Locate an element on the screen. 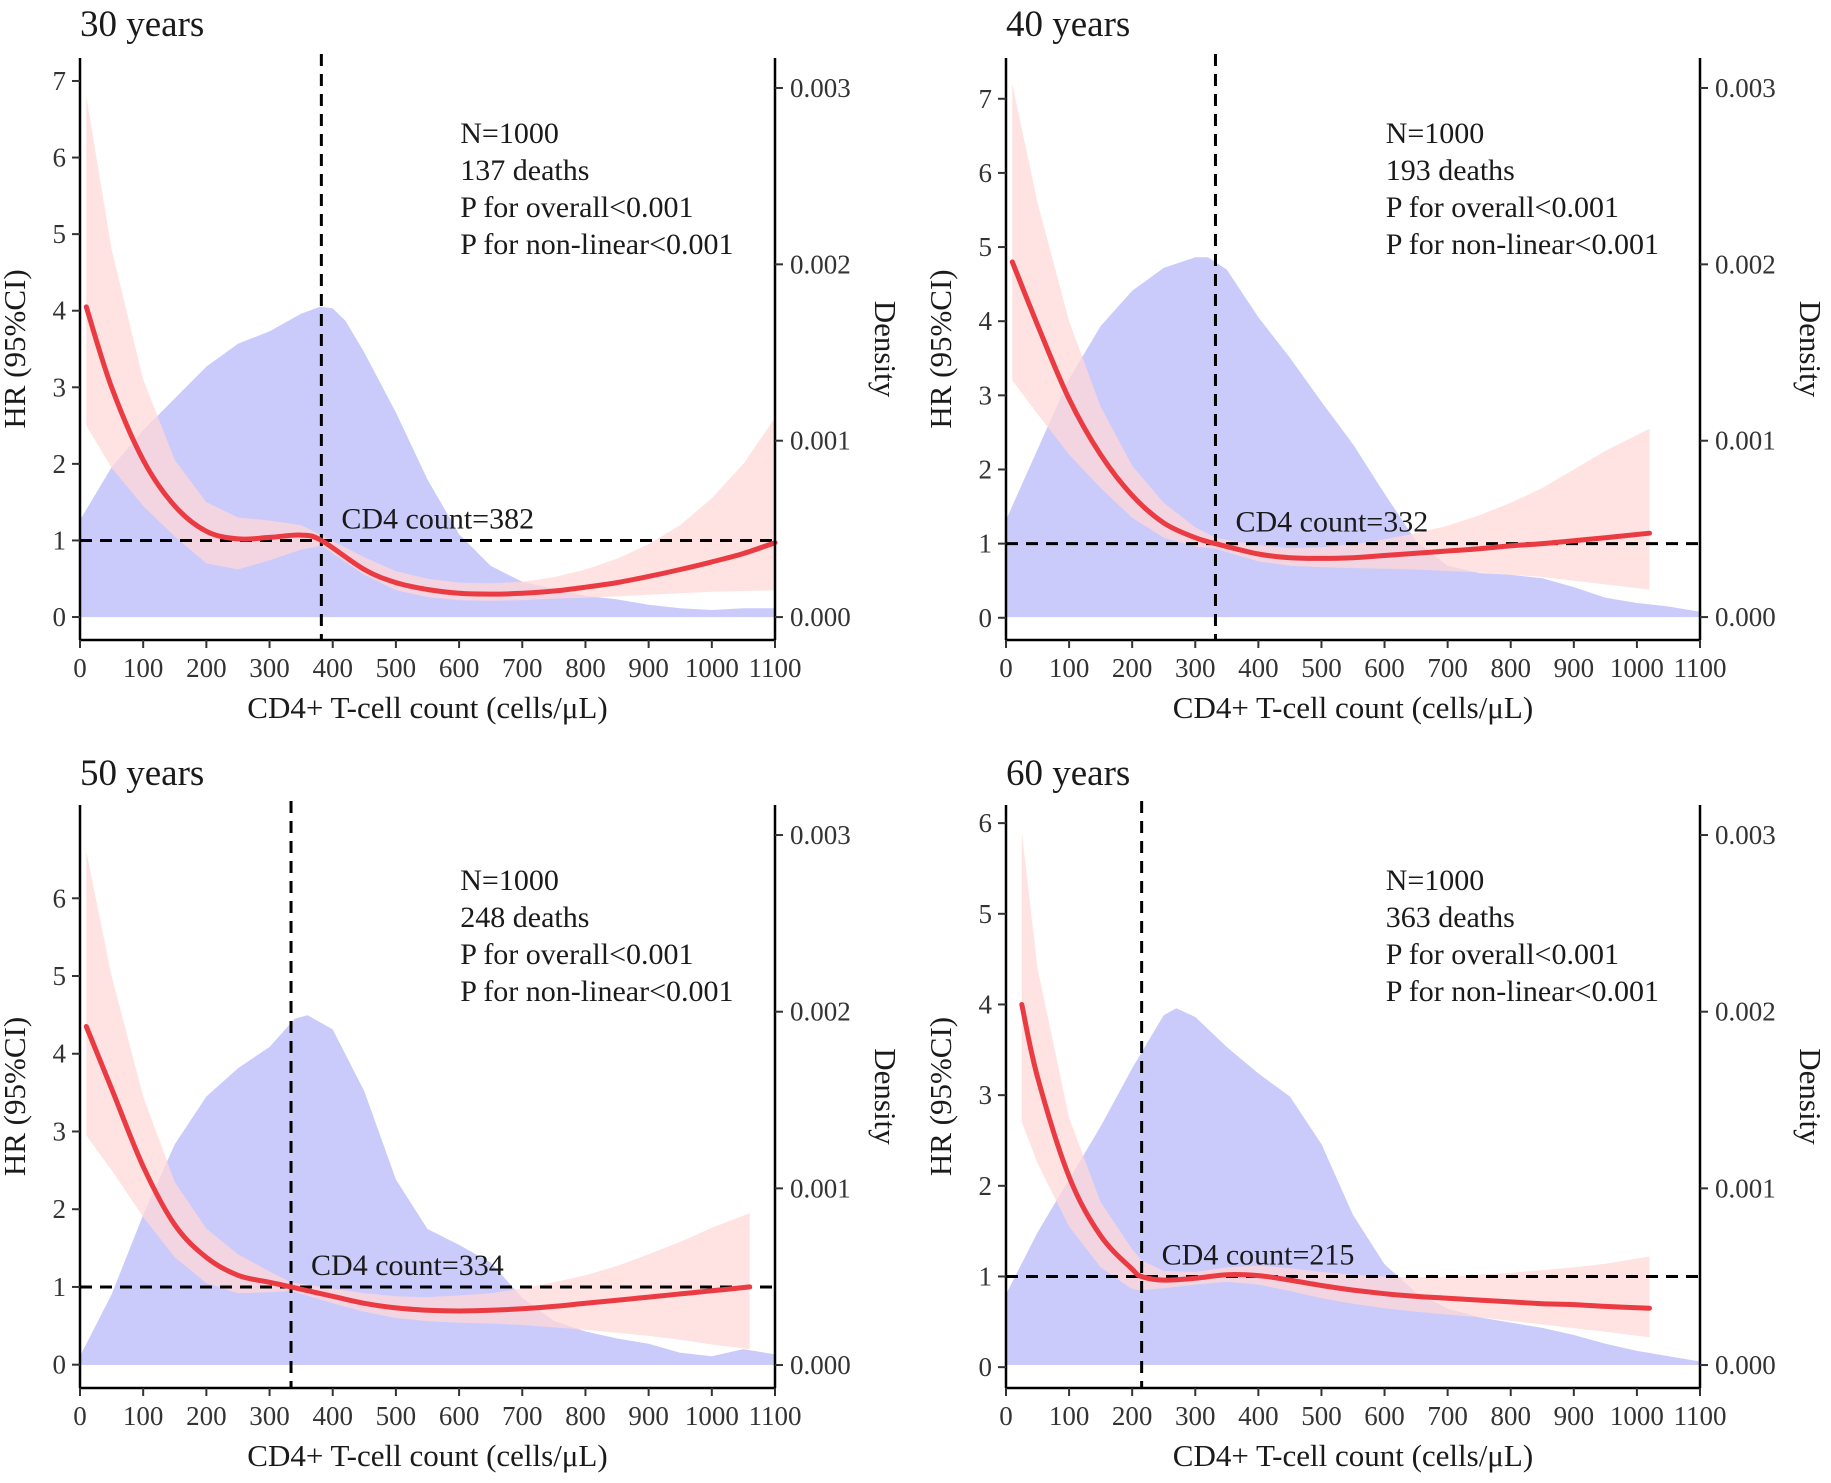  hr-line is located at coordinates (1335, 1156).